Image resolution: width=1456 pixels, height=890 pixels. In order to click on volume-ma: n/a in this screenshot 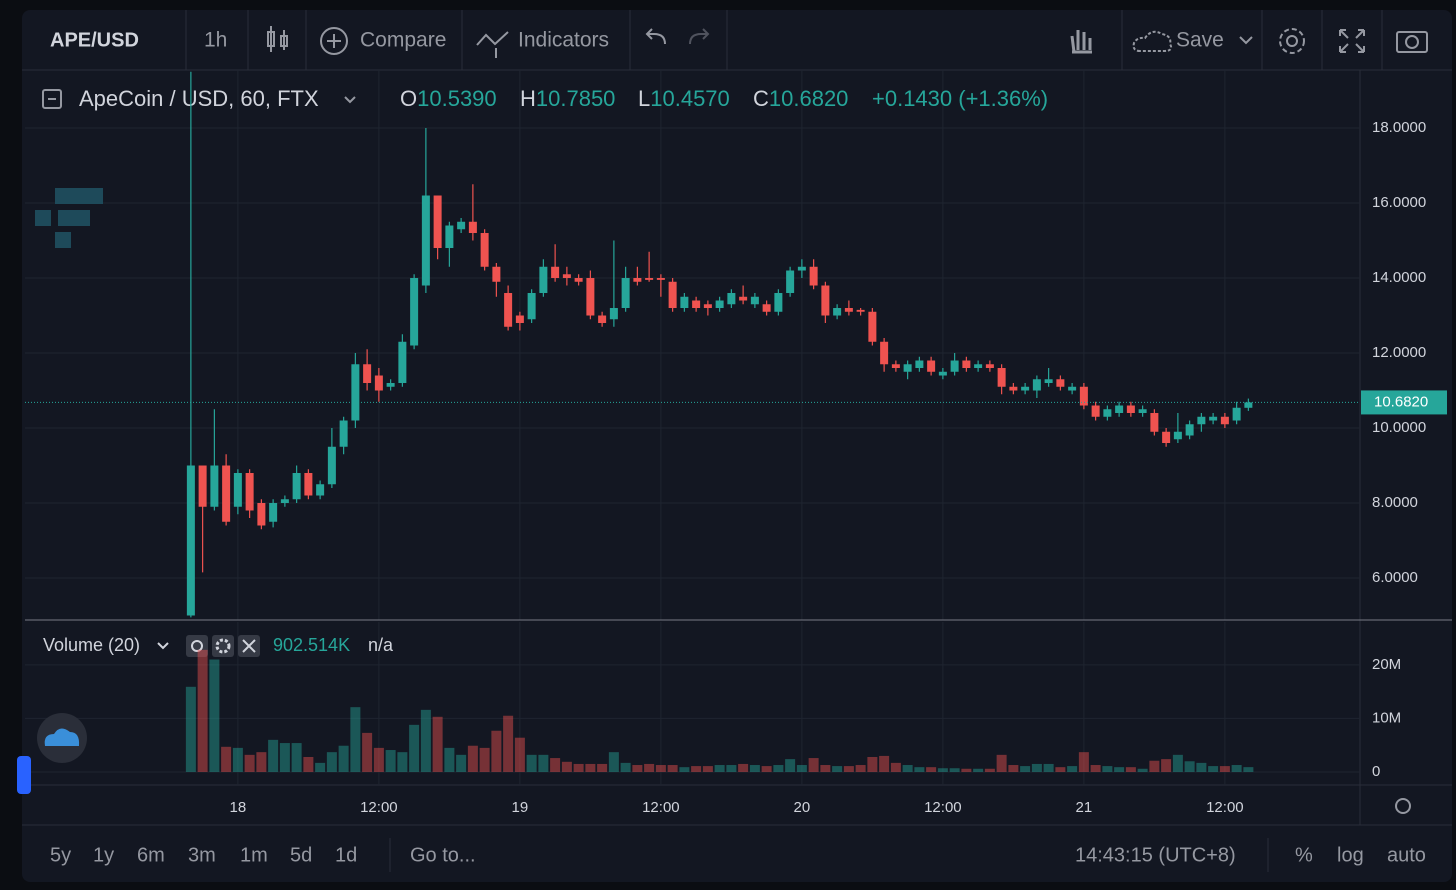, I will do `click(381, 645)`.